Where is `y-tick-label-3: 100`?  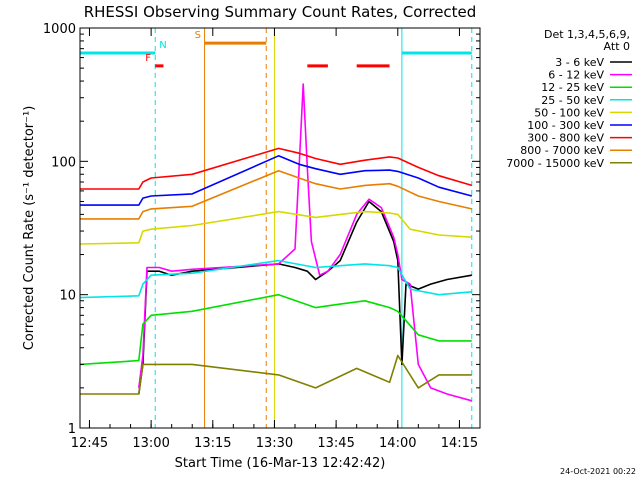
y-tick-label-3: 100 is located at coordinates (63, 162).